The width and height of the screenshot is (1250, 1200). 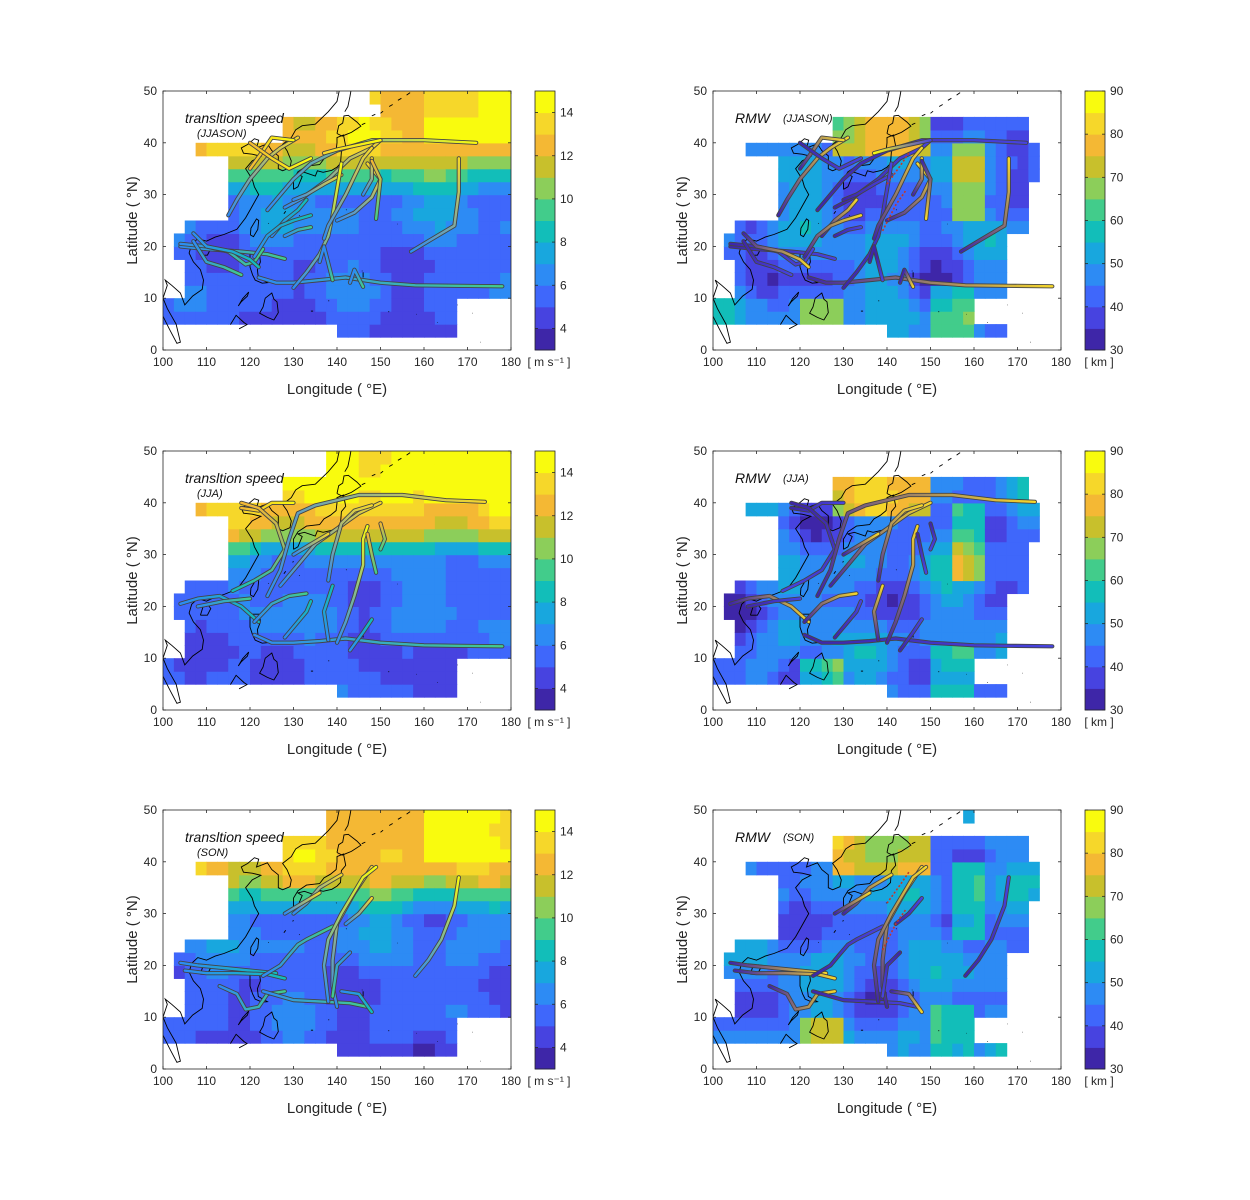 What do you see at coordinates (563, 645) in the screenshot?
I see `colorbar-tick-label: 6` at bounding box center [563, 645].